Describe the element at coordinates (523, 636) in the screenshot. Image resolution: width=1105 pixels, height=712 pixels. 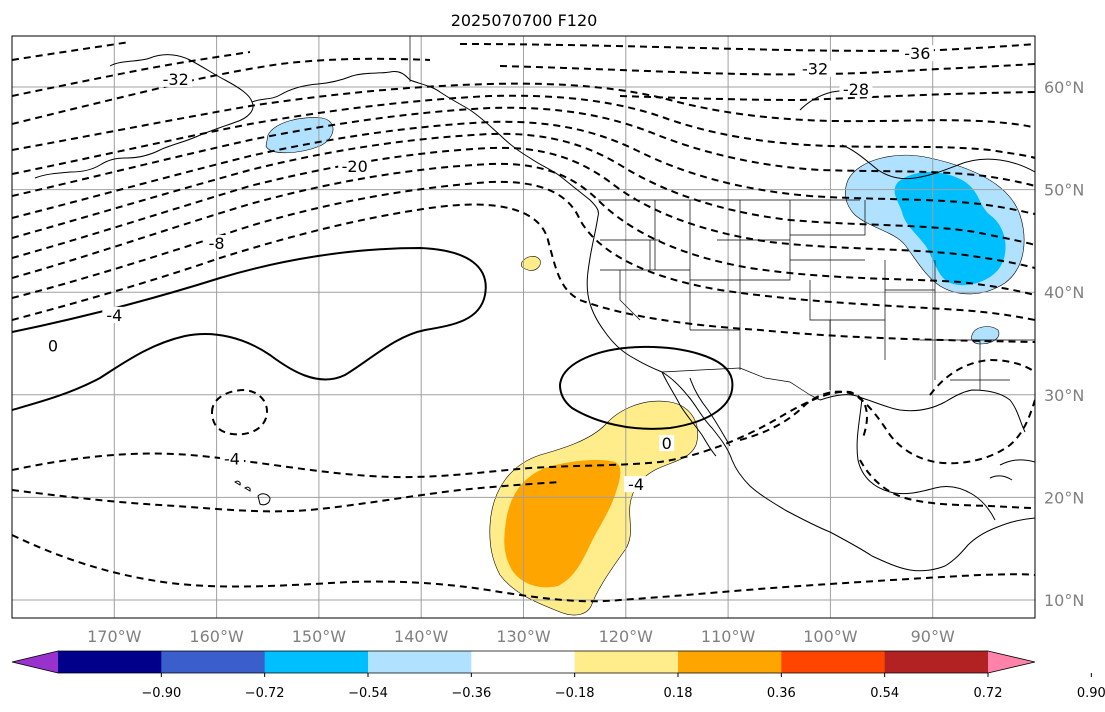
I see `longitude-label: 130°W` at that location.